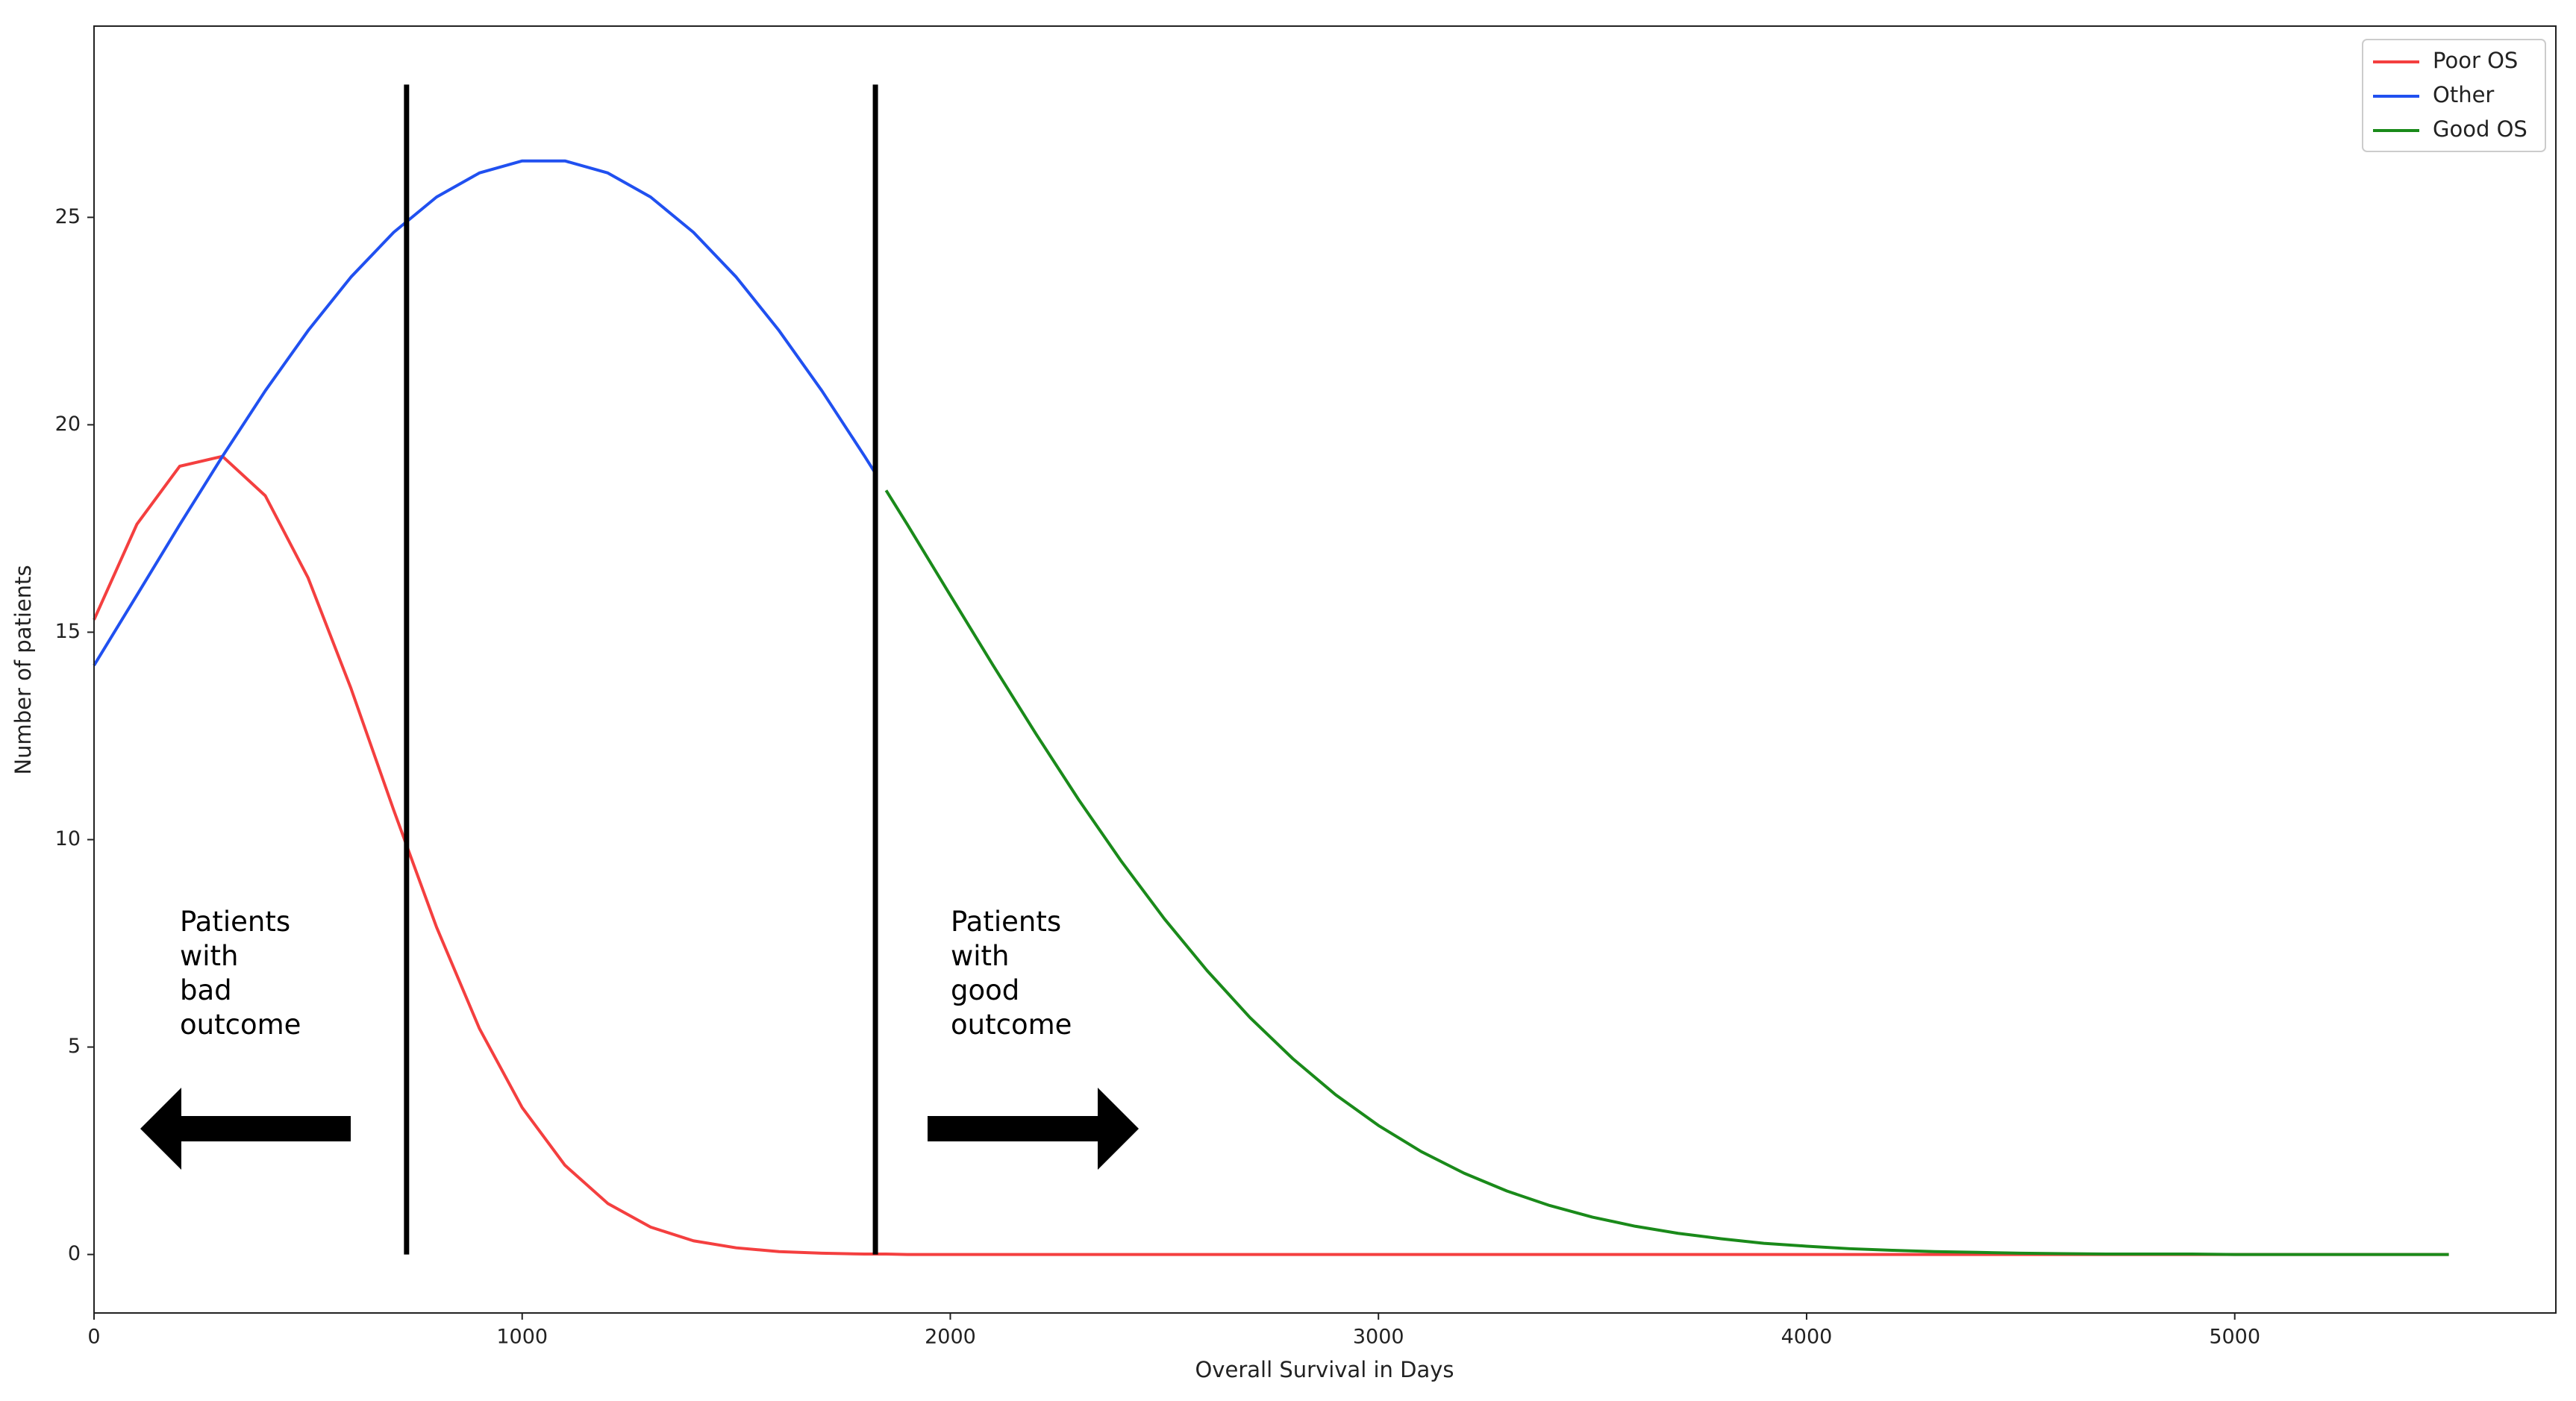 The image size is (2576, 1401). Describe the element at coordinates (23, 669) in the screenshot. I see `y-axis-label: Number of patients` at that location.